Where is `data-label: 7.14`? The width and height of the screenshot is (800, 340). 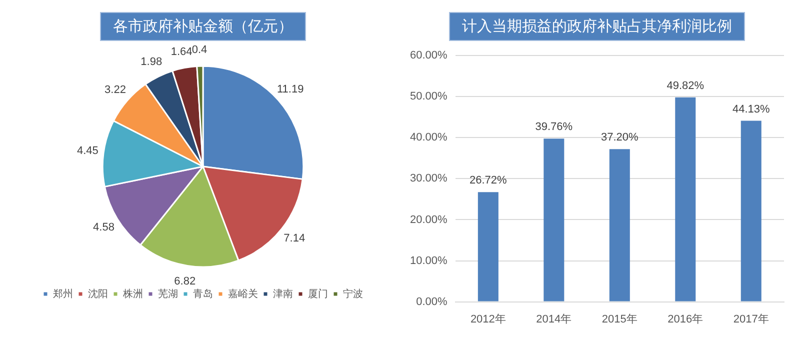
data-label: 7.14 is located at coordinates (295, 238).